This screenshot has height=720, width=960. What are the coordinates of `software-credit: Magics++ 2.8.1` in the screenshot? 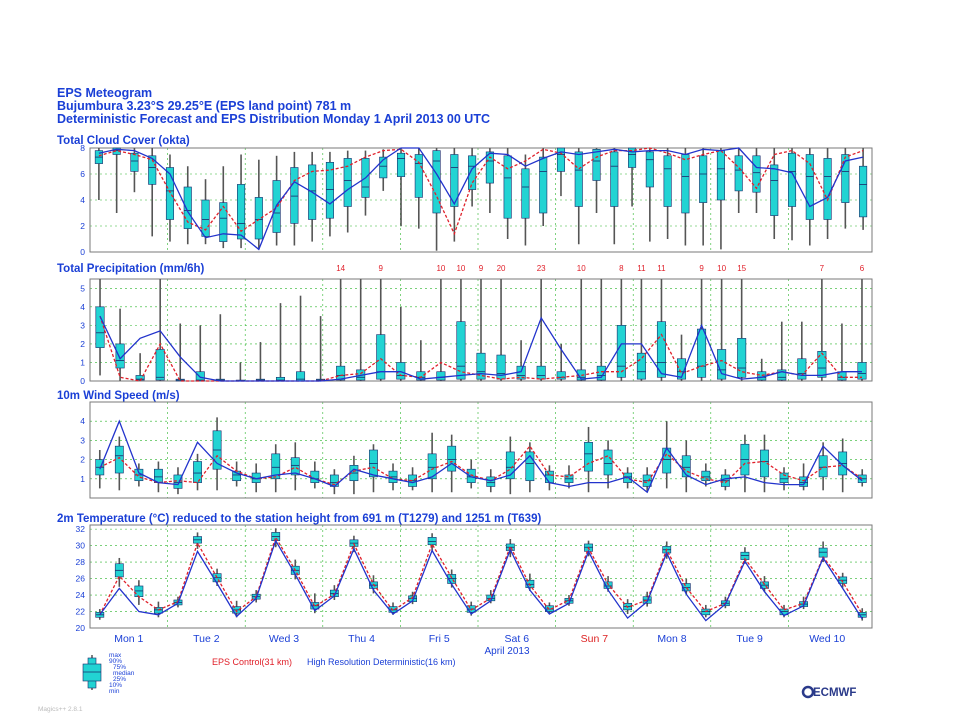 It's located at (60, 709).